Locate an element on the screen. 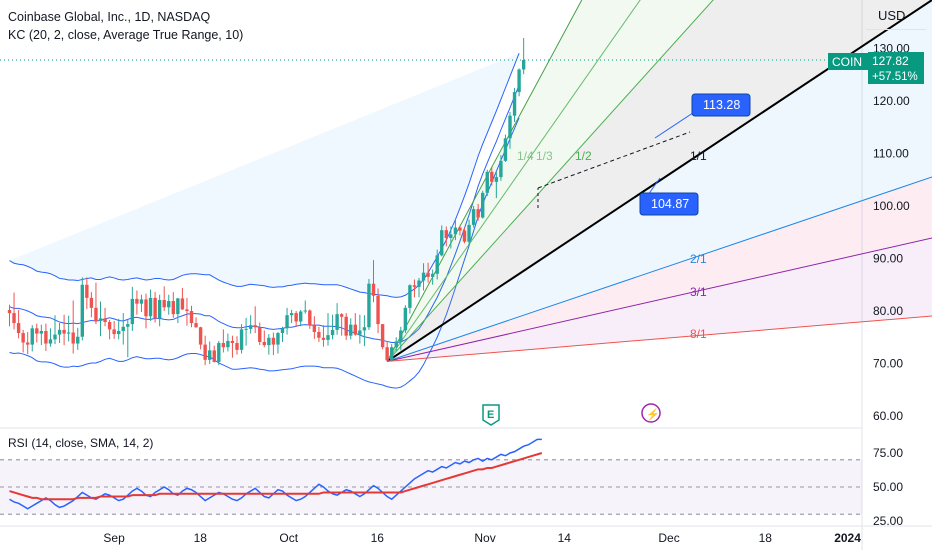 This screenshot has width=932, height=550. fan-label: 2/1 is located at coordinates (698, 259).